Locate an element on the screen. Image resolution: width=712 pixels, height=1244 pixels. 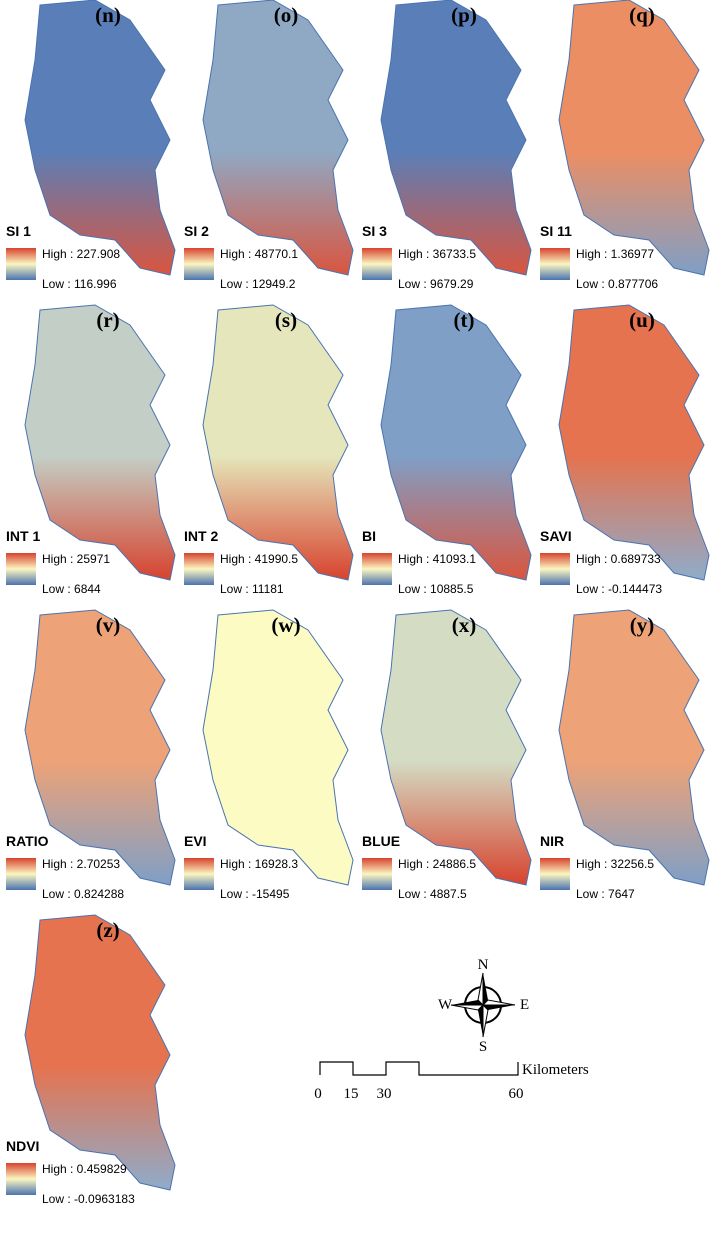
index-name: BLUE is located at coordinates (381, 841).